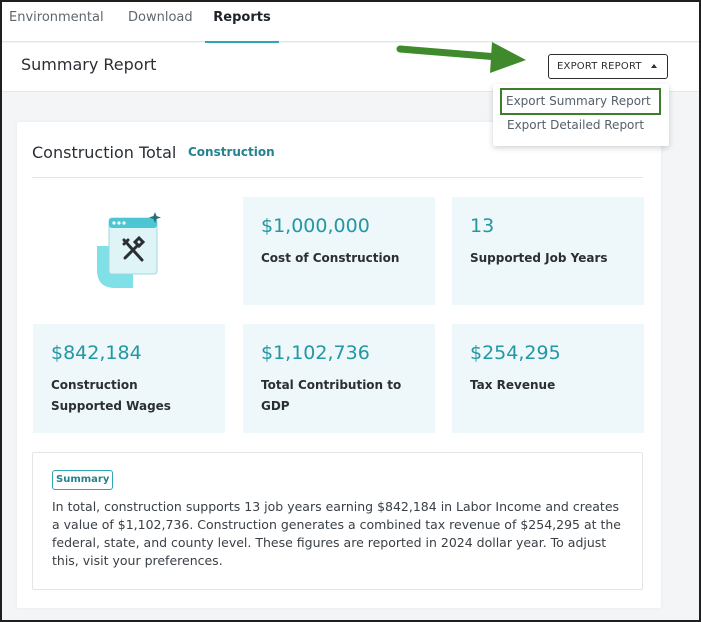 The image size is (701, 622). Describe the element at coordinates (331, 395) in the screenshot. I see `metric-label: Total Contribution to GDP` at that location.